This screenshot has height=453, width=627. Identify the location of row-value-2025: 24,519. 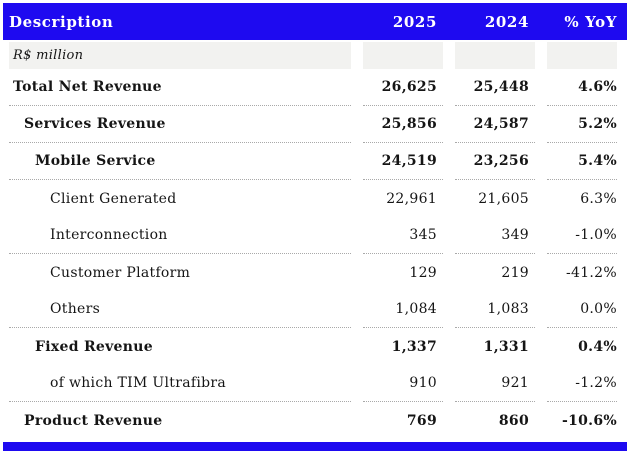
(403, 161).